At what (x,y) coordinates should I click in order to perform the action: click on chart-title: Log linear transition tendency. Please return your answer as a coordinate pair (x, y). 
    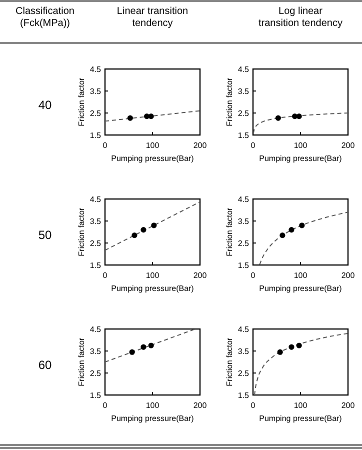
    Looking at the image, I should click on (300, 17).